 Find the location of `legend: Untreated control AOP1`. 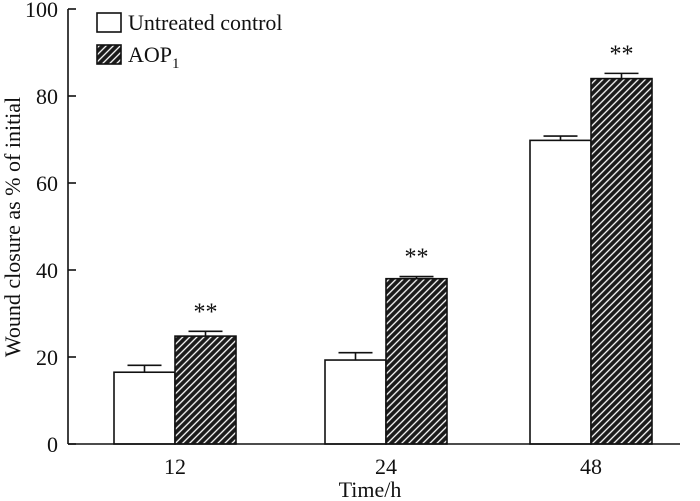

legend: Untreated control AOP1 is located at coordinates (189, 41).